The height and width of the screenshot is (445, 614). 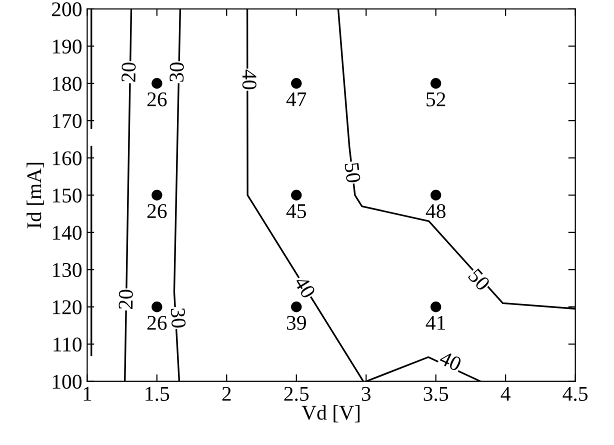 I want to click on y-tick-label: 140, so click(x=67, y=233).